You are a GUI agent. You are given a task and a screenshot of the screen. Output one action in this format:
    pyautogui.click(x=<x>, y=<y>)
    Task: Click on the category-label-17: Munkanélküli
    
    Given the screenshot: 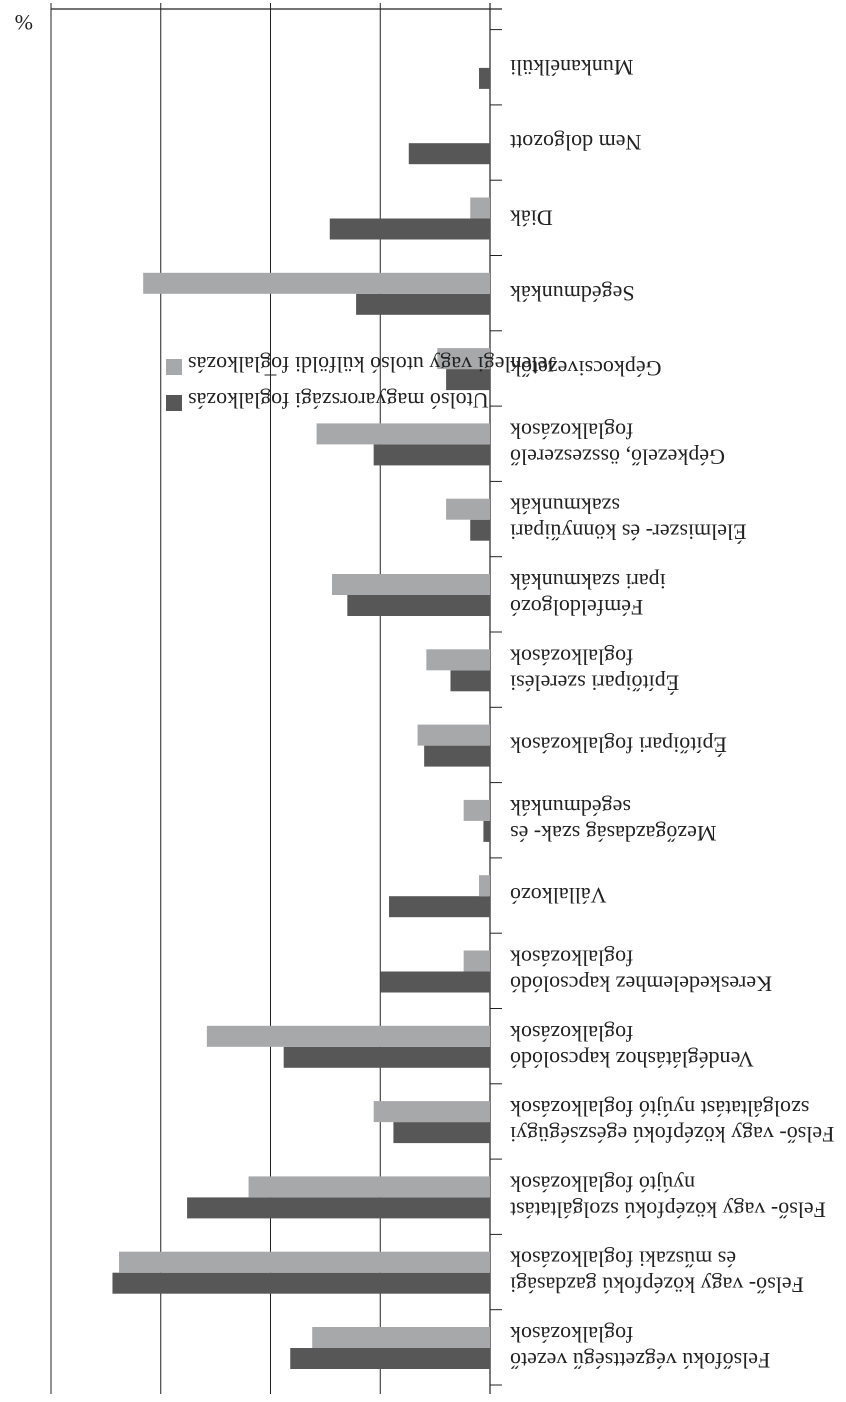 What is the action you would take?
    pyautogui.click(x=571, y=67)
    